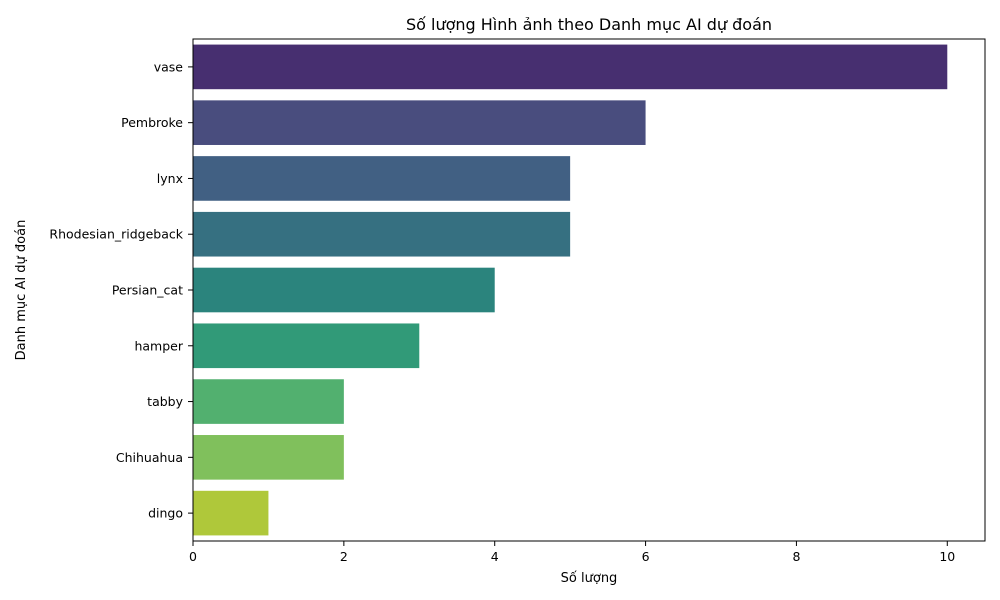 This screenshot has height=600, width=1000. What do you see at coordinates (165, 513) in the screenshot?
I see `y-tick-label: dingo` at bounding box center [165, 513].